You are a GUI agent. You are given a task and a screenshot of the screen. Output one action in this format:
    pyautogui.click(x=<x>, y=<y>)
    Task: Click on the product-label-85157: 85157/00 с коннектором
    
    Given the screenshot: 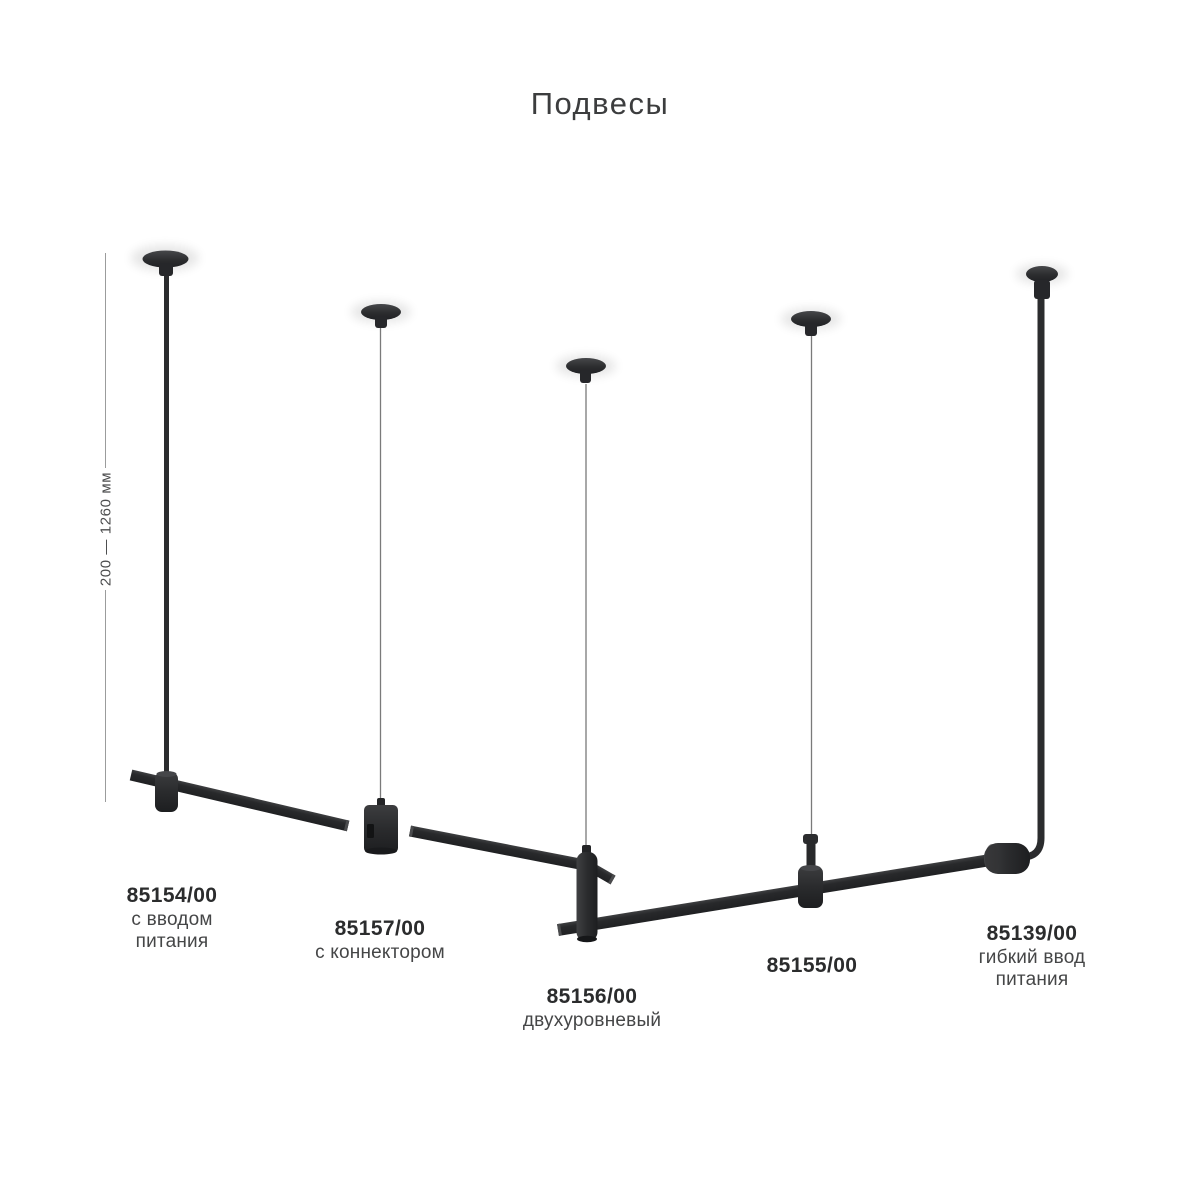 What is the action you would take?
    pyautogui.click(x=380, y=940)
    